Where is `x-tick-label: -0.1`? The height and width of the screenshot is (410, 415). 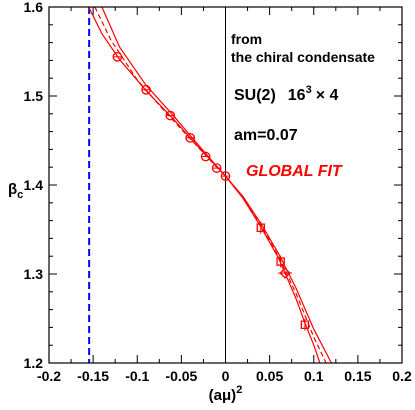
x-tick-label: -0.1 is located at coordinates (137, 376).